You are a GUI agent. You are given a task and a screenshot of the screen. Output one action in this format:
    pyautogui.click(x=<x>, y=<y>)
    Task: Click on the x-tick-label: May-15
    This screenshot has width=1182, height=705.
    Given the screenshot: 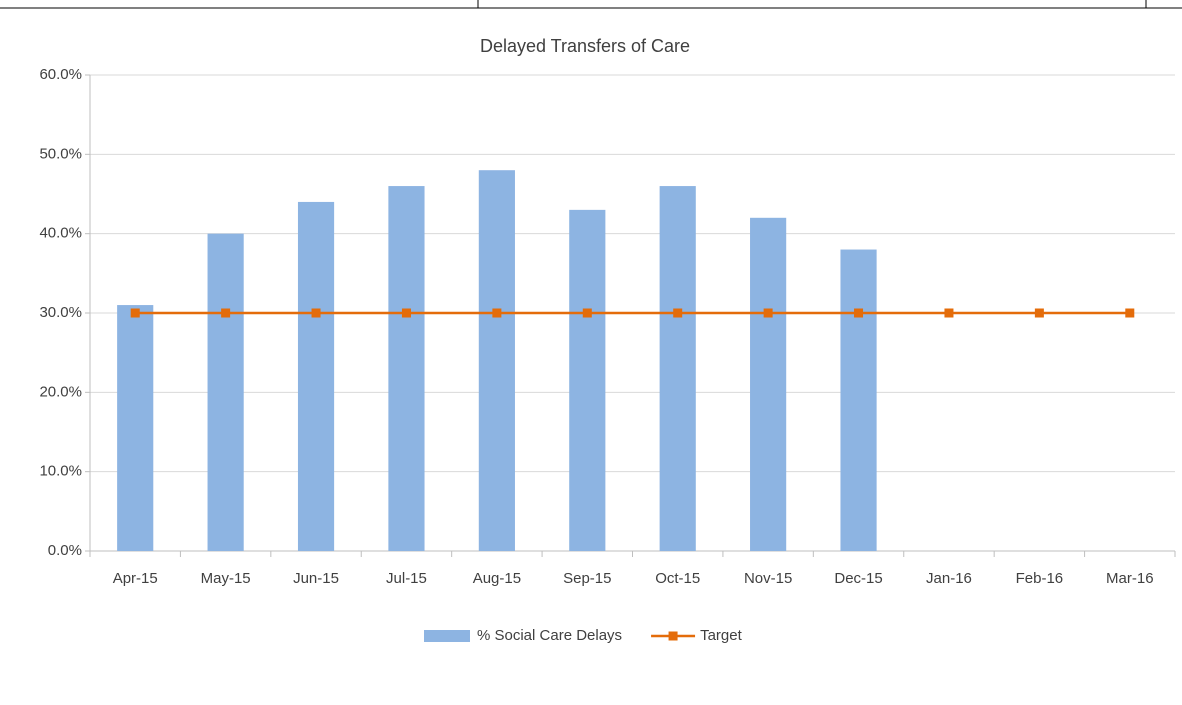 What is the action you would take?
    pyautogui.click(x=226, y=578)
    